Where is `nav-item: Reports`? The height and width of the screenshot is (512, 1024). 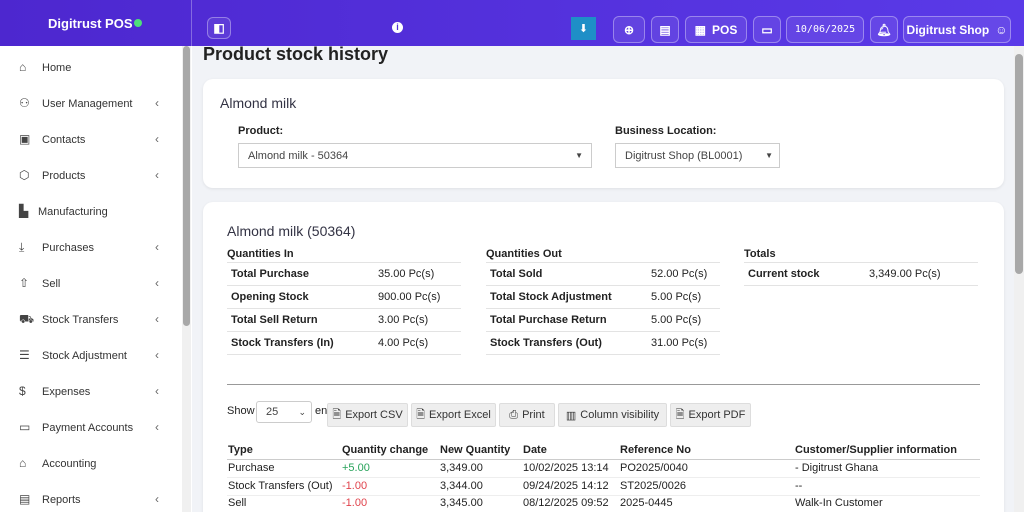 nav-item: Reports is located at coordinates (61, 500).